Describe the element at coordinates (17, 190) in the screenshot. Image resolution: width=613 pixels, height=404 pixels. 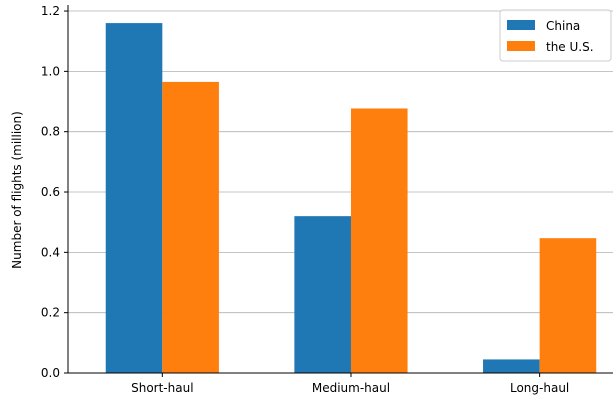
I see `y-axis-label: Number of flights (million)` at that location.